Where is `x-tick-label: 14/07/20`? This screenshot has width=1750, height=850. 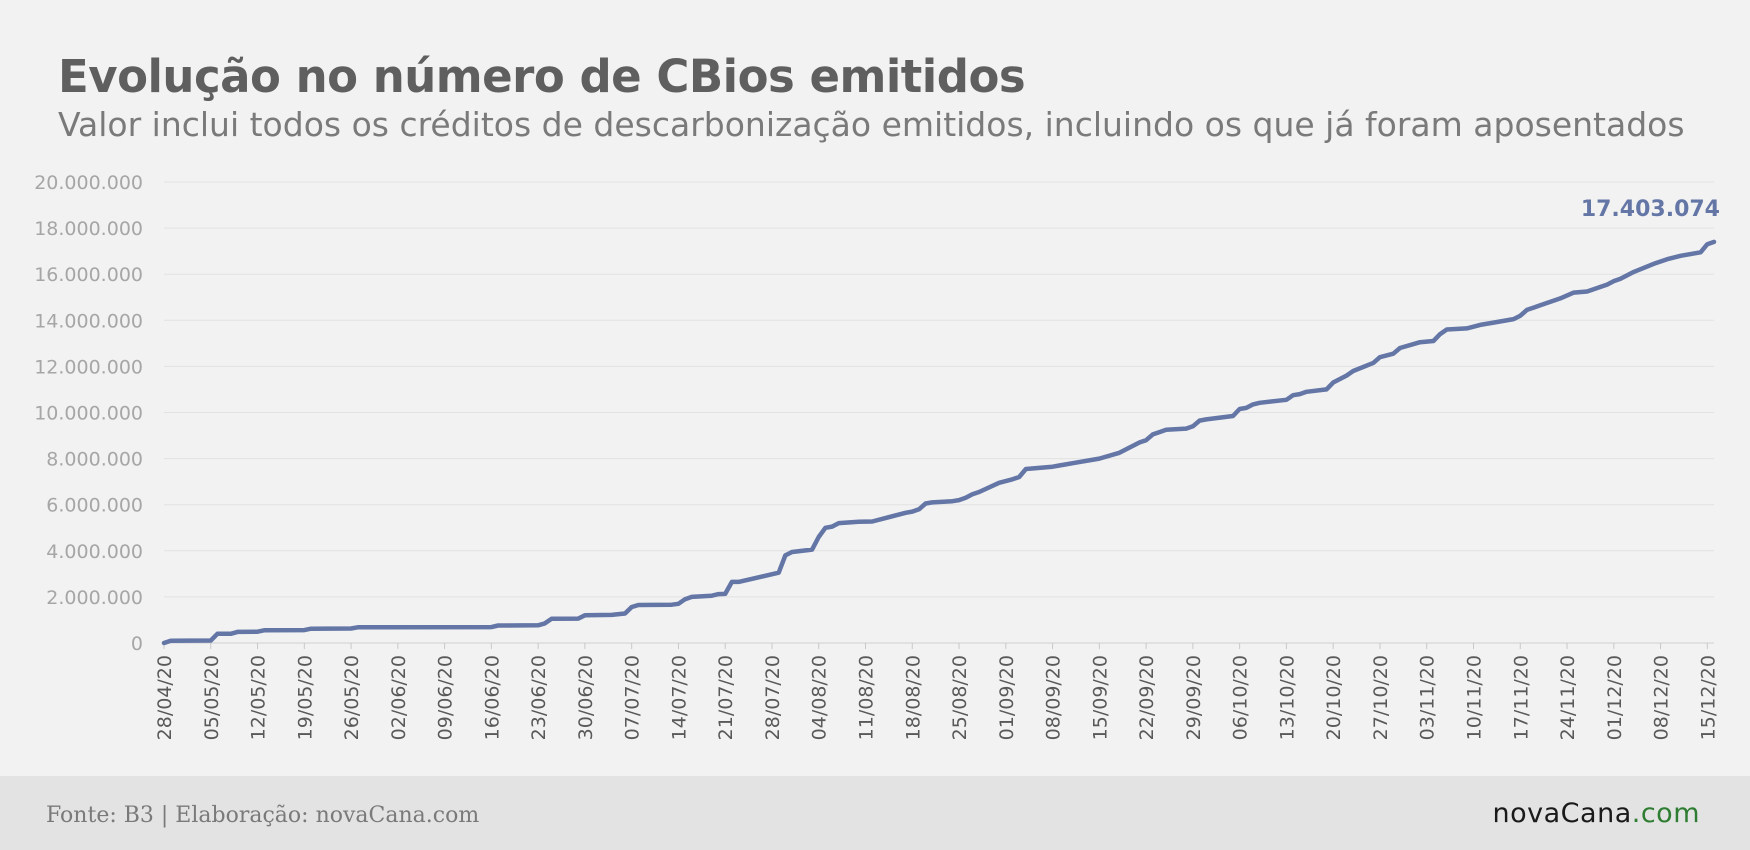
x-tick-label: 14/07/20 is located at coordinates (679, 697).